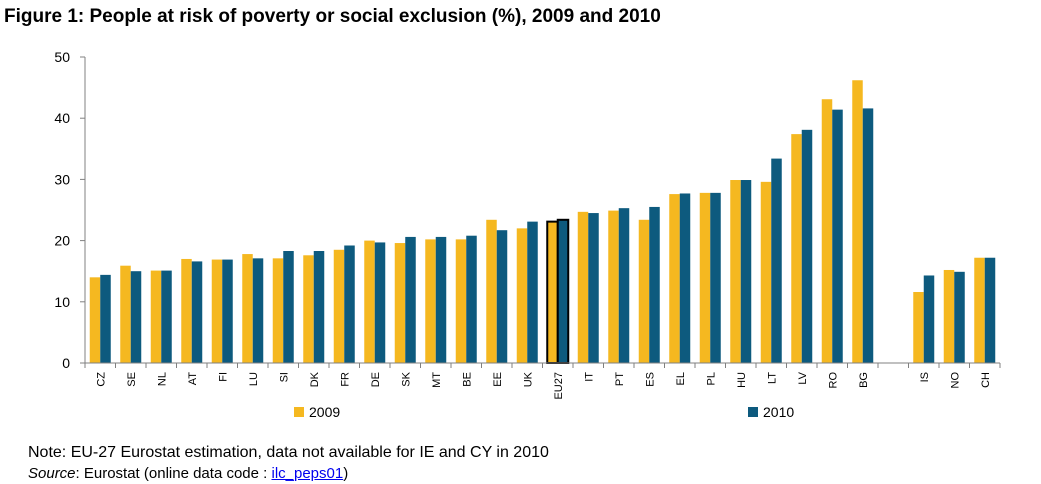 The width and height of the screenshot is (1041, 484). Describe the element at coordinates (979, 310) in the screenshot. I see `bar-ch-2009` at that location.